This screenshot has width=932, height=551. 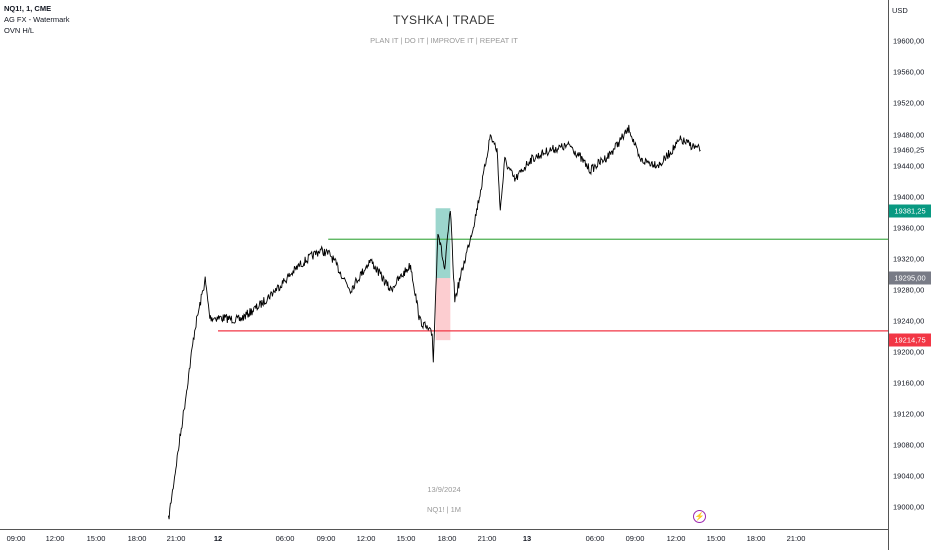 What do you see at coordinates (910, 340) in the screenshot?
I see `price-badge: 19214,75` at bounding box center [910, 340].